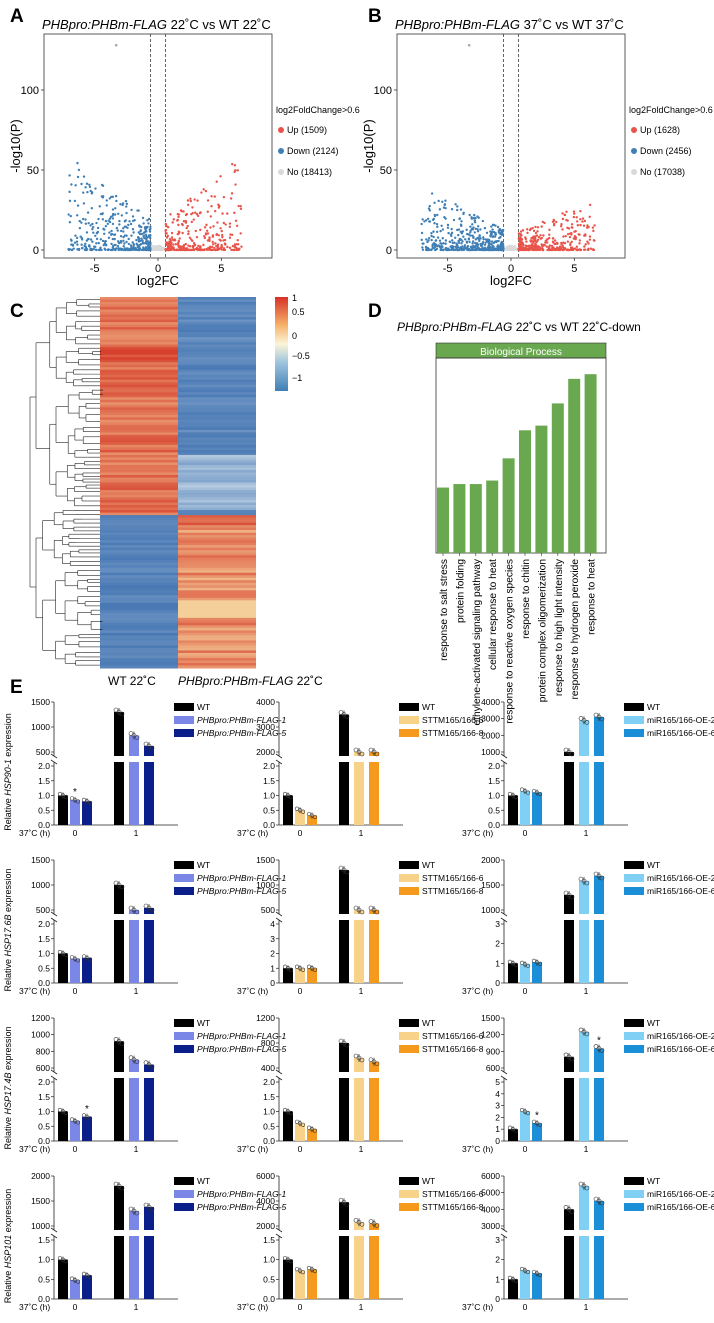 Image resolution: width=714 pixels, height=1323 pixels. Describe the element at coordinates (497, 924) in the screenshot. I see `e-ytick-label: 3` at that location.